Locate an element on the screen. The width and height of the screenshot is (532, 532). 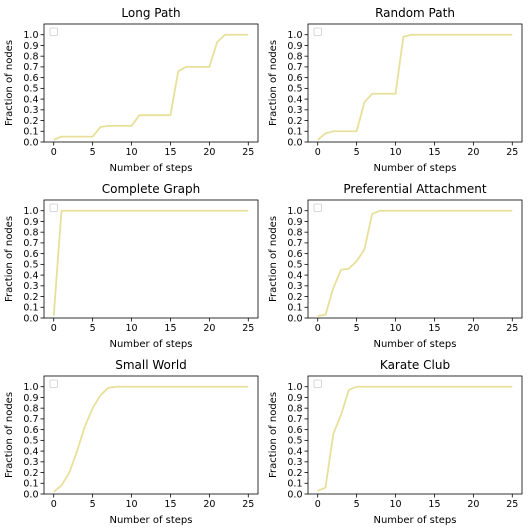
chart-title: Long Path is located at coordinates (150, 13).